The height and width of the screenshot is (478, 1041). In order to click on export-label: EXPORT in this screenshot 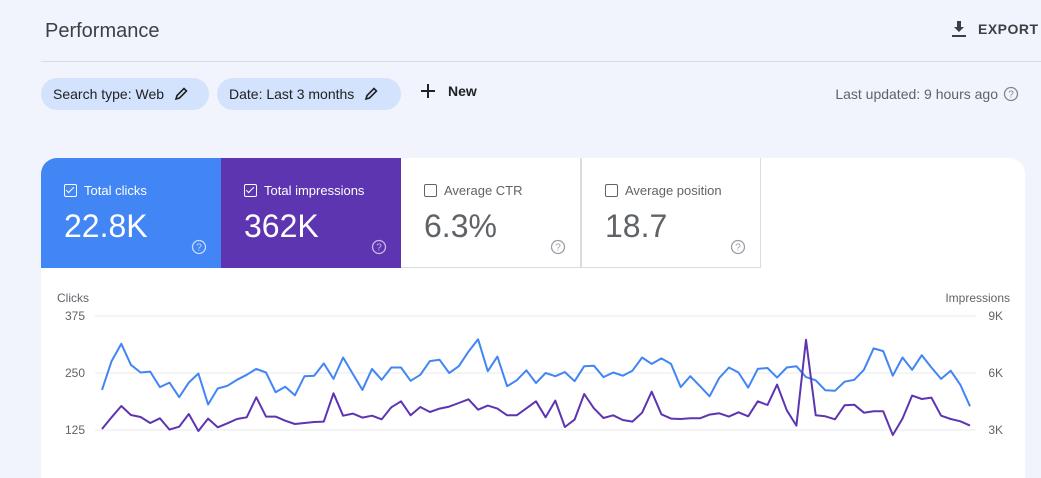, I will do `click(1008, 29)`.